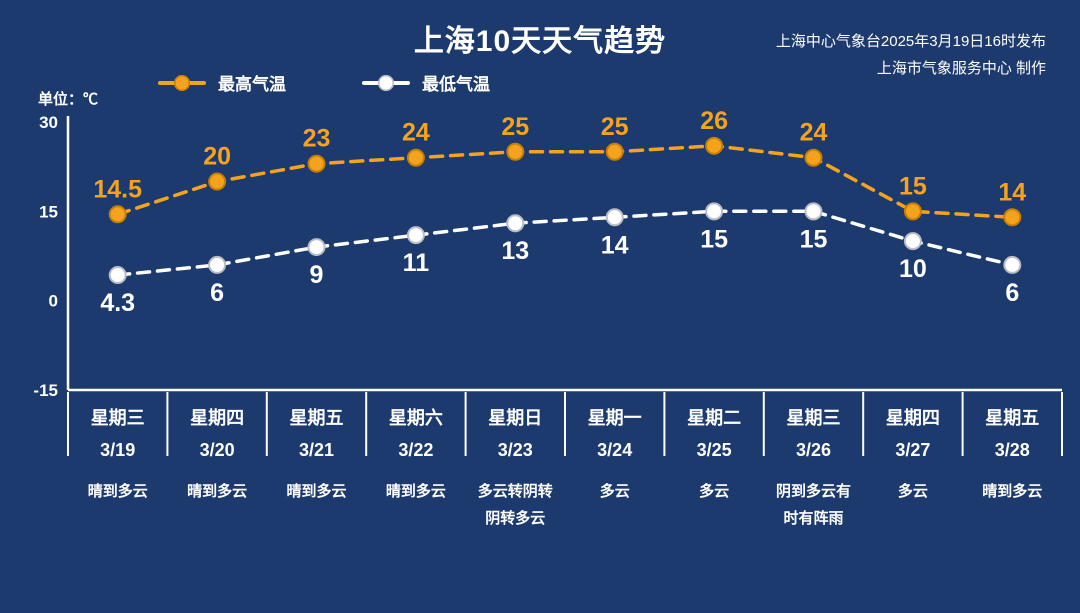 The image size is (1080, 613). Describe the element at coordinates (515, 251) in the screenshot. I see `low-temp-value-label: 13` at that location.